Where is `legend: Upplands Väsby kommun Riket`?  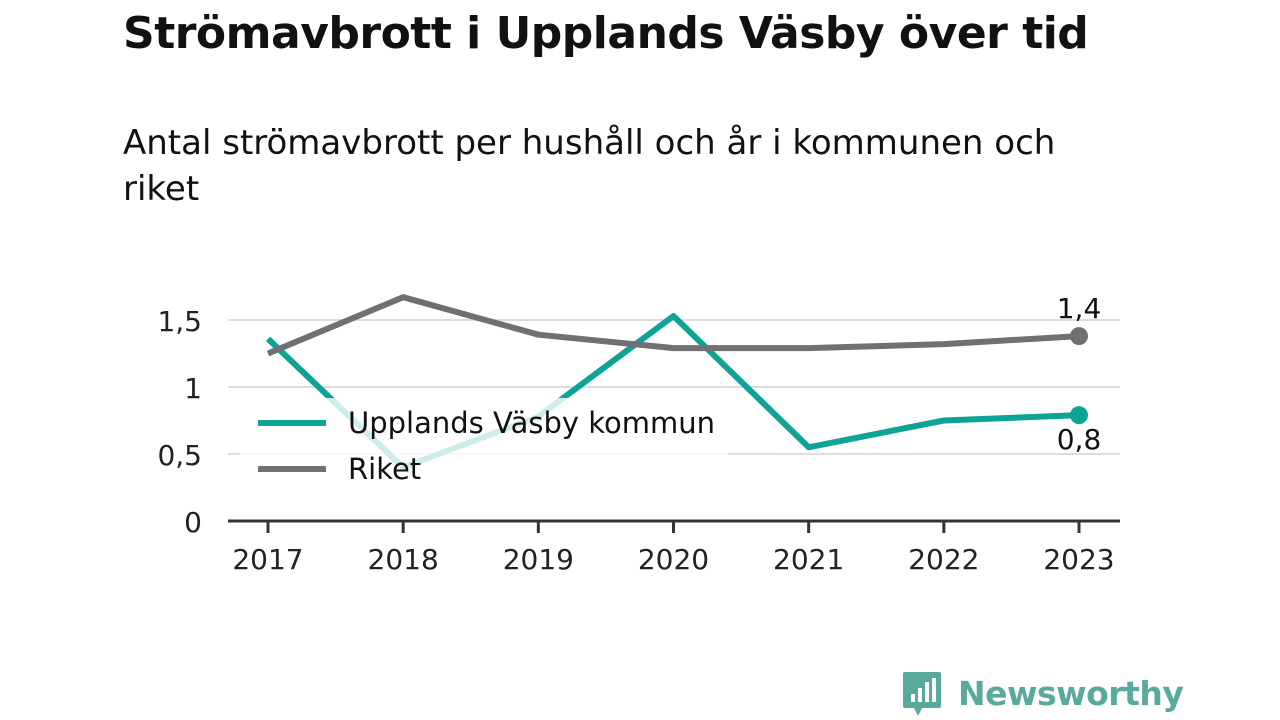
legend: Upplands Väsby kommun Riket is located at coordinates (484, 446).